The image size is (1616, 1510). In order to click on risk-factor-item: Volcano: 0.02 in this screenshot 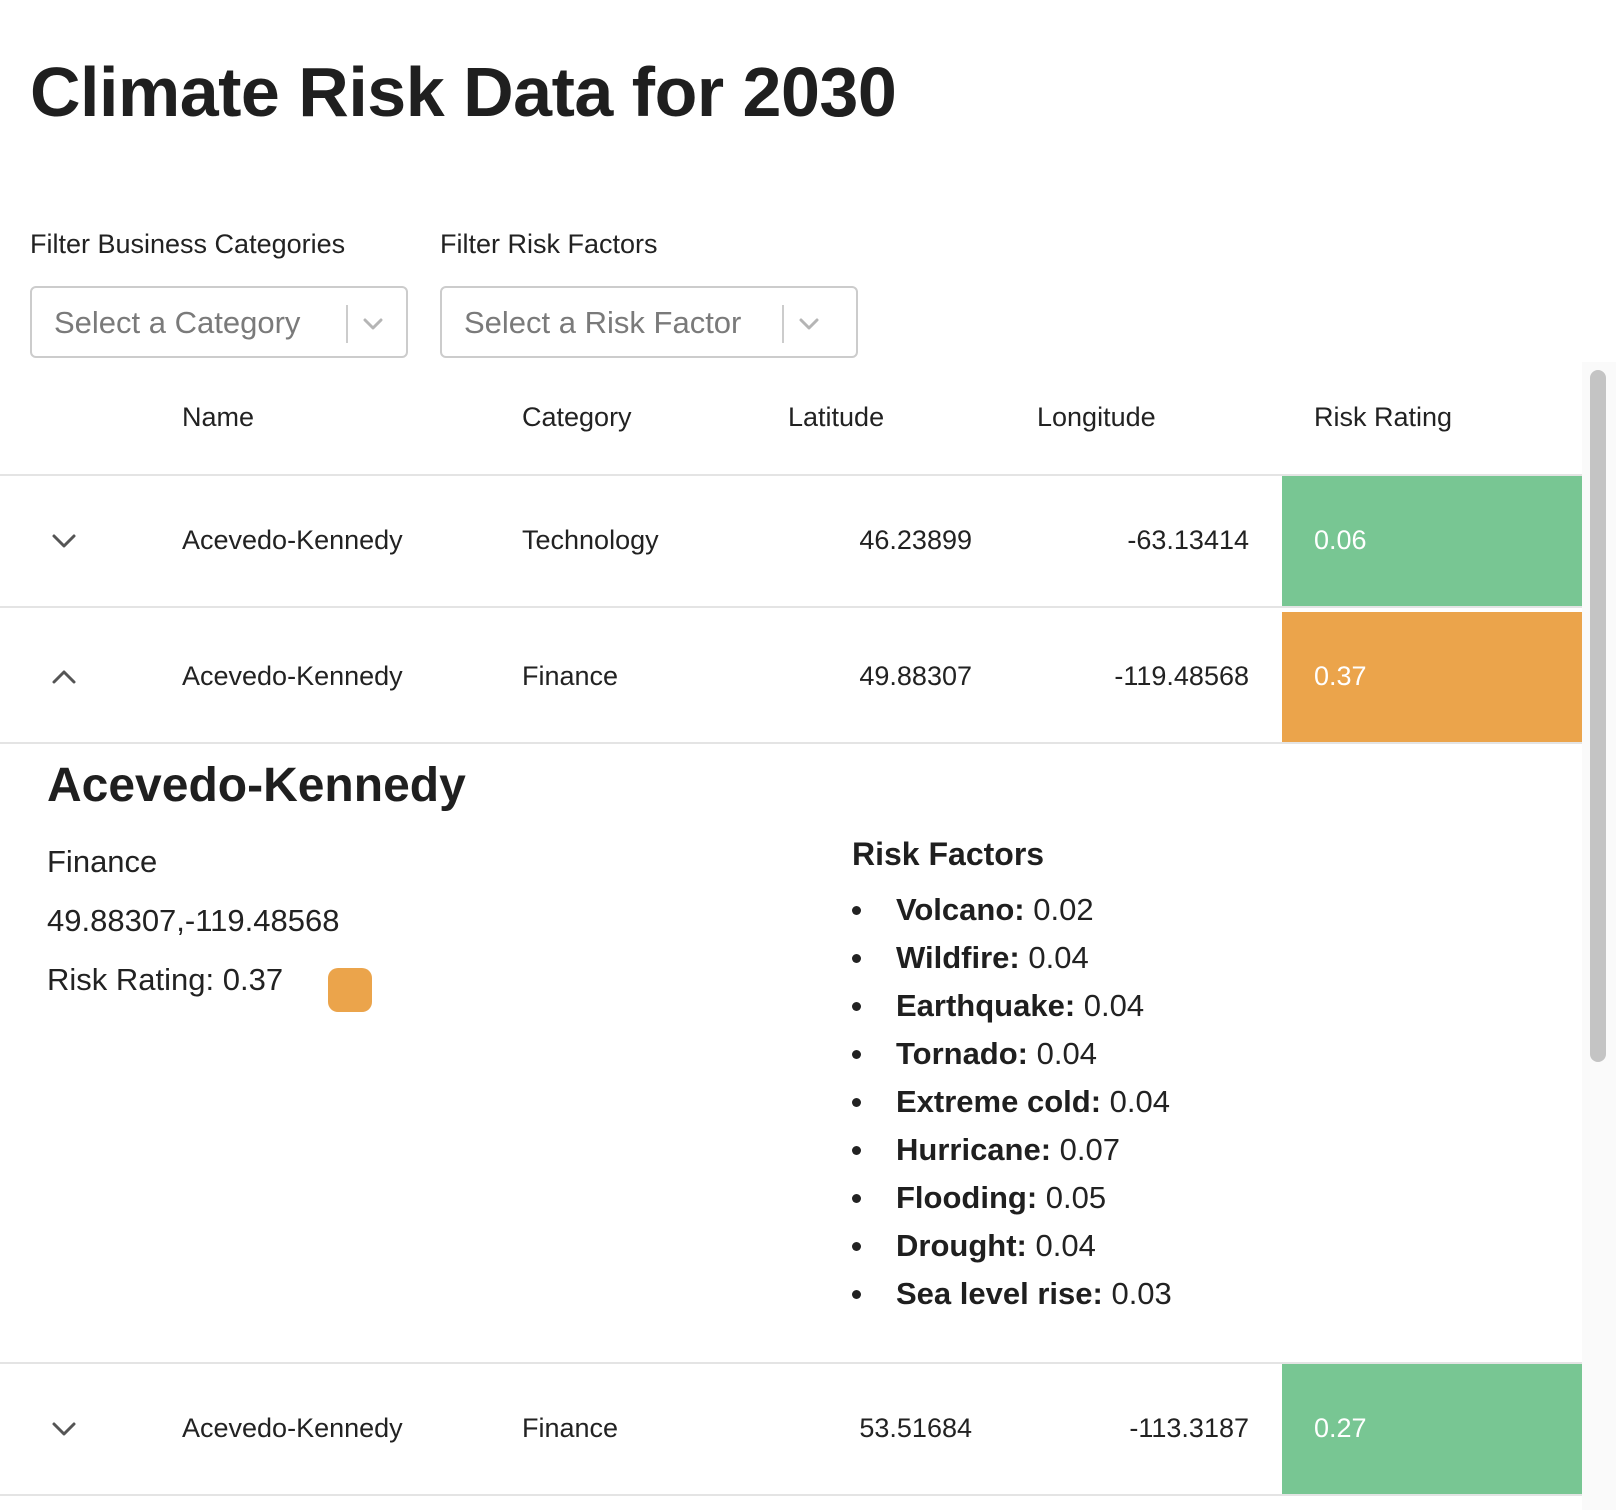, I will do `click(1012, 910)`.